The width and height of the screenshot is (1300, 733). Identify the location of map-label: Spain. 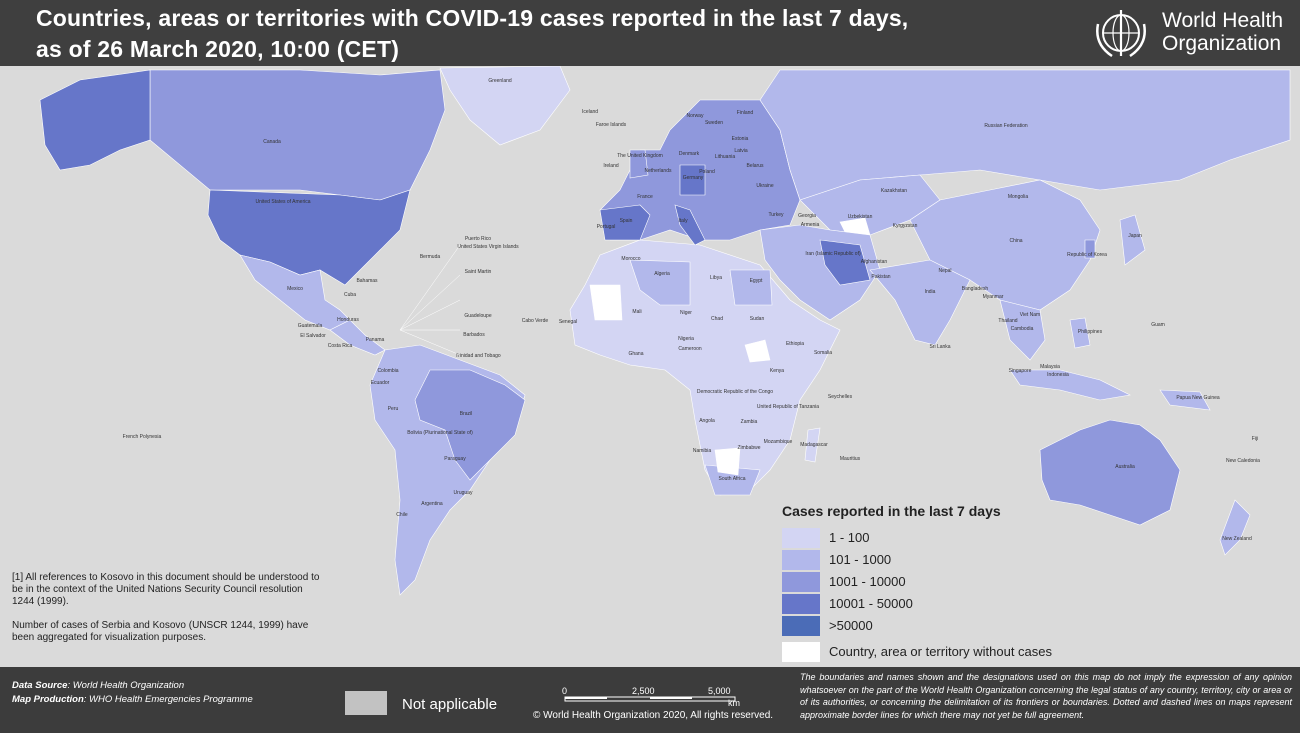
(626, 221).